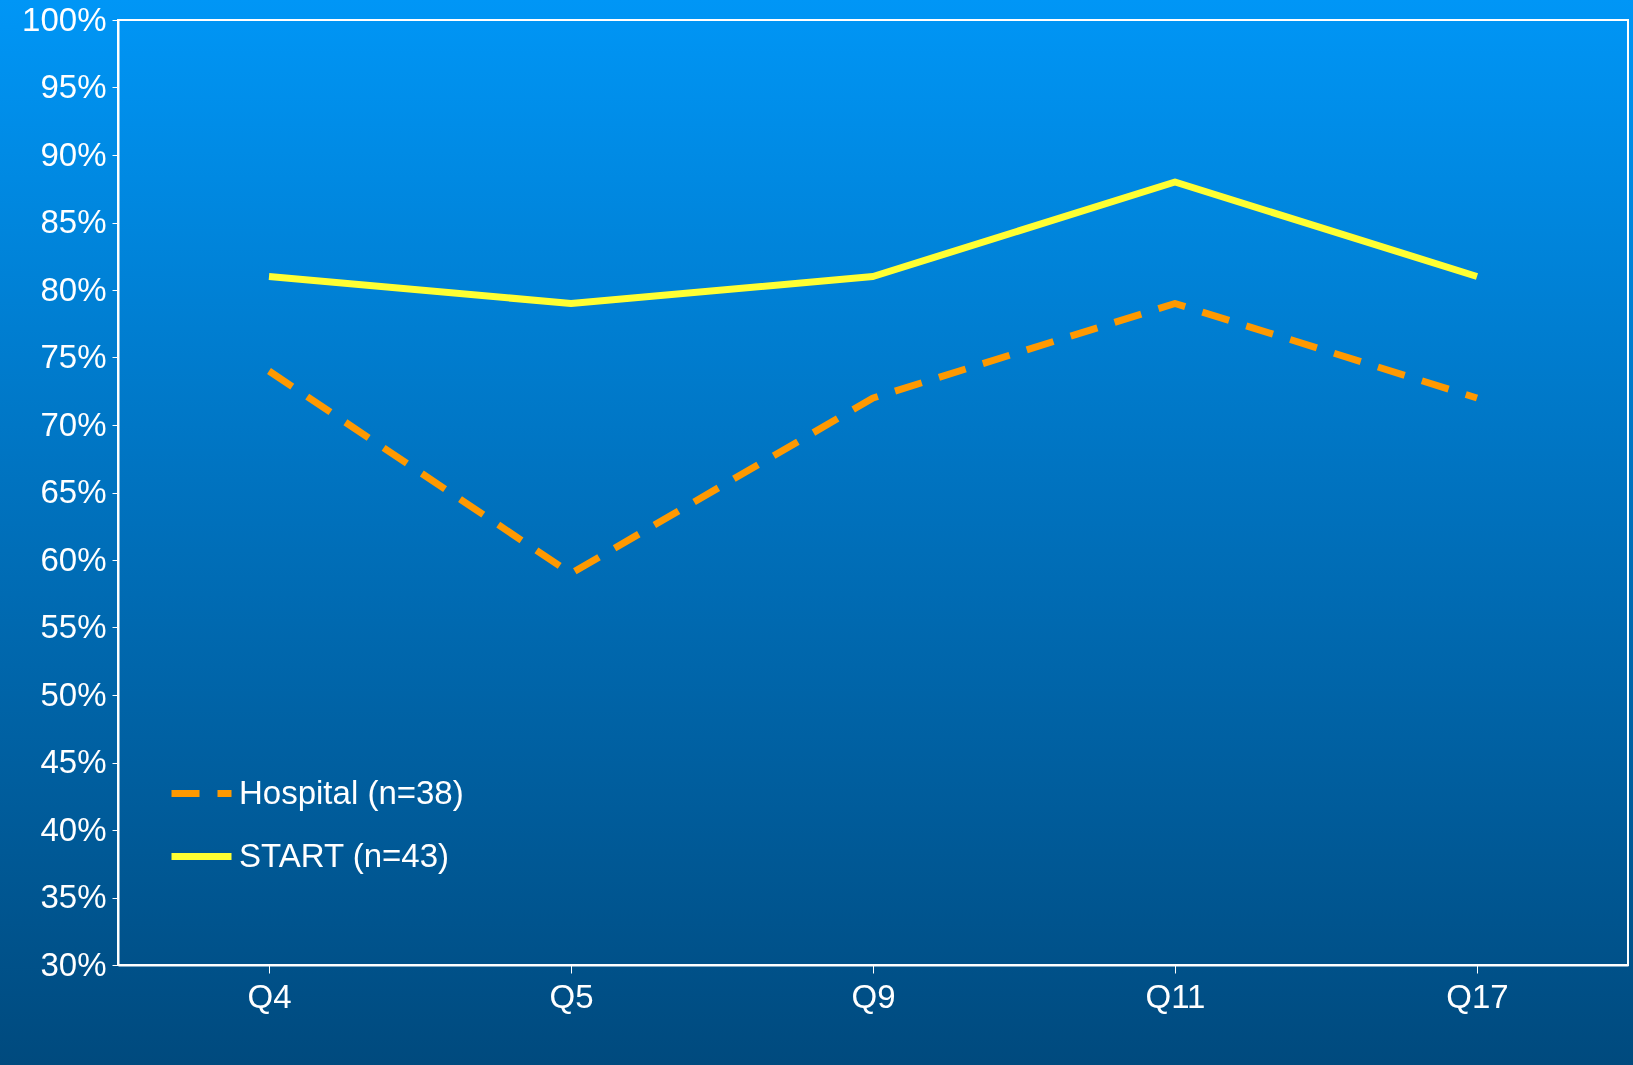 The height and width of the screenshot is (1065, 1633). Describe the element at coordinates (73, 761) in the screenshot. I see `y-tick-label: 45%` at that location.